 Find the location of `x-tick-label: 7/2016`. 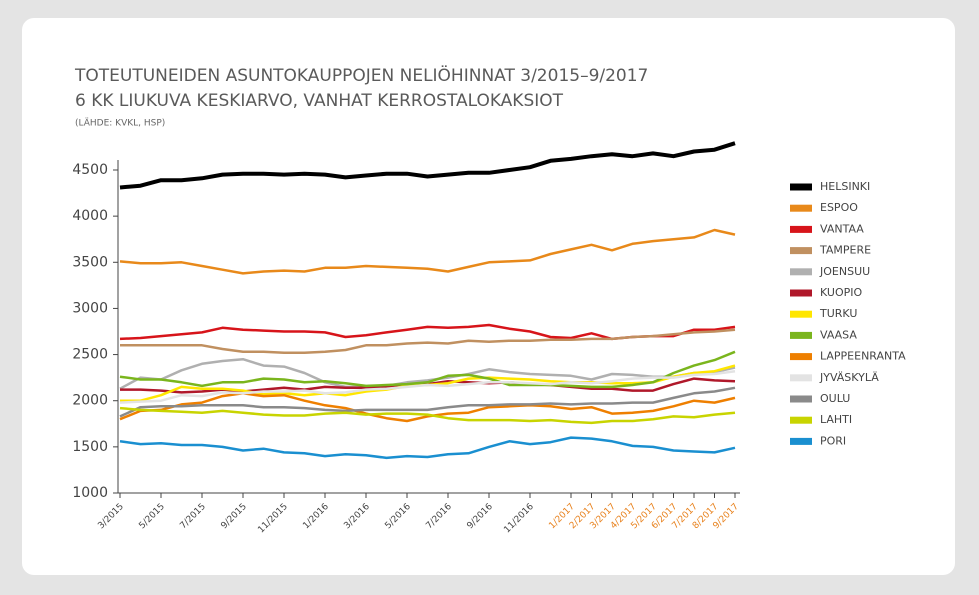

x-tick-label: 7/2016 is located at coordinates (439, 517).